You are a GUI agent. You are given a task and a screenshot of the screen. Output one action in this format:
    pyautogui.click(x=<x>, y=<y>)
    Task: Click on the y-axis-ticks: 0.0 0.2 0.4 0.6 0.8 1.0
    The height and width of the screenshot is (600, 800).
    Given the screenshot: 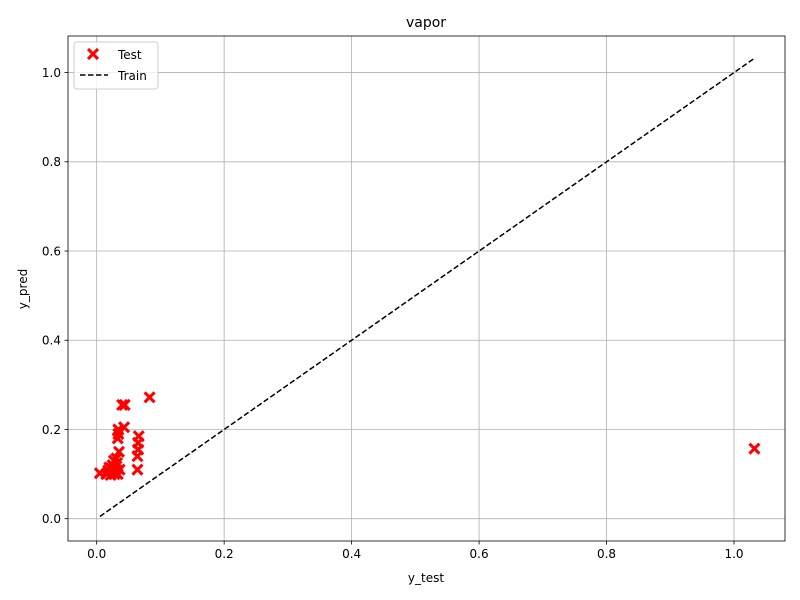 What is the action you would take?
    pyautogui.click(x=55, y=296)
    